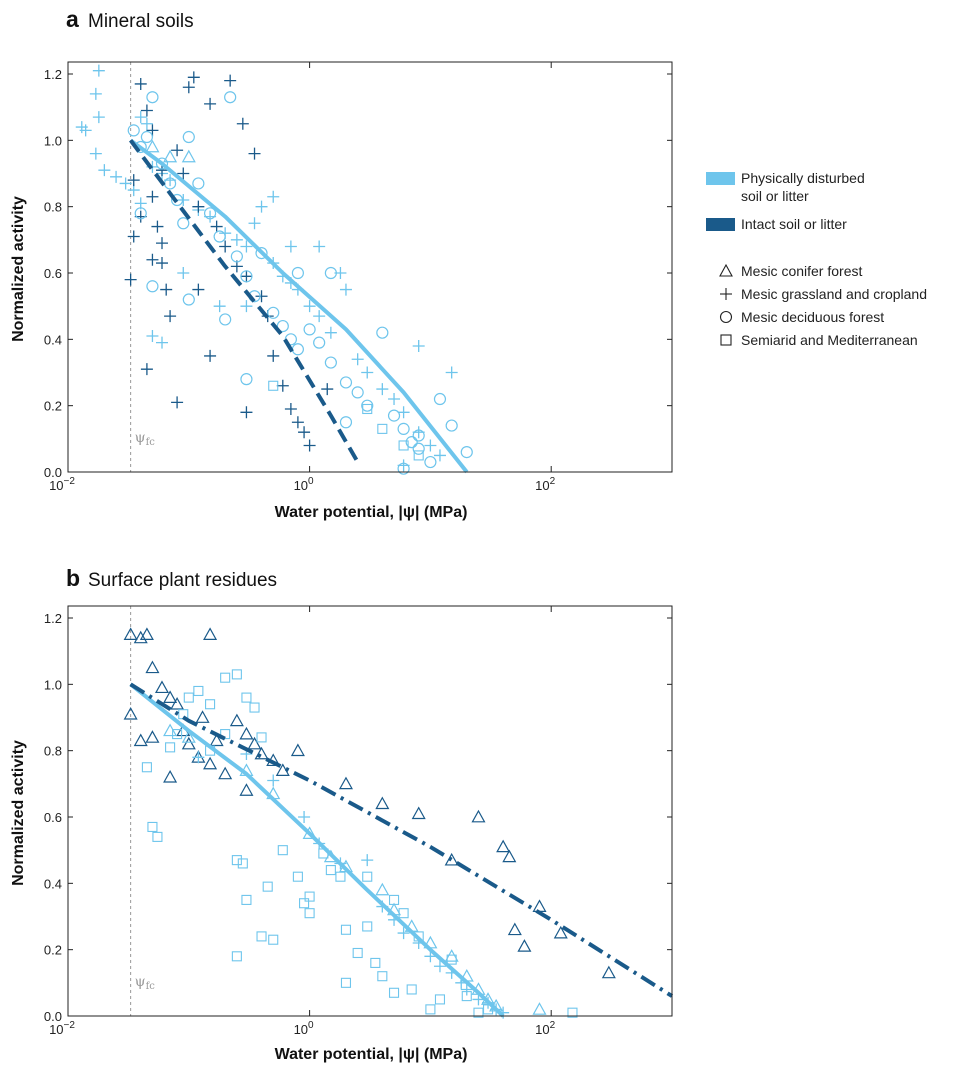 Image resolution: width=971 pixels, height=1067 pixels. Describe the element at coordinates (18, 269) in the screenshot. I see `panel-a-y-axis-label: Normalized activity` at that location.